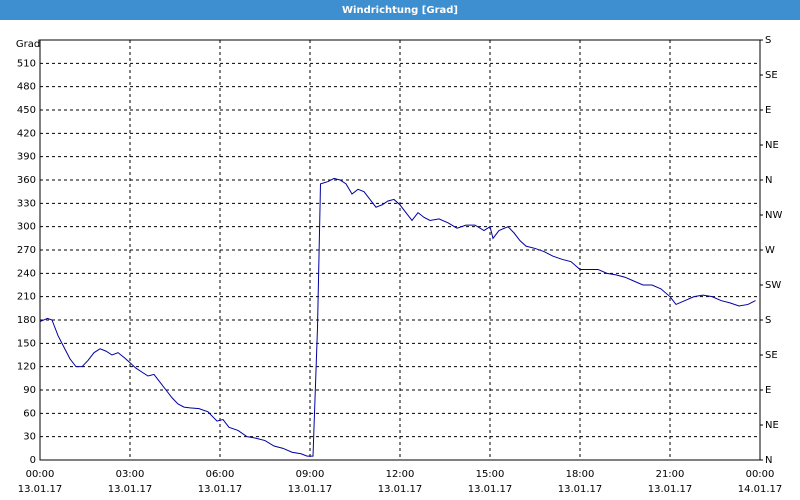 The height and width of the screenshot is (500, 800). I want to click on chart-title: Windrichtung [Grad], so click(400, 10).